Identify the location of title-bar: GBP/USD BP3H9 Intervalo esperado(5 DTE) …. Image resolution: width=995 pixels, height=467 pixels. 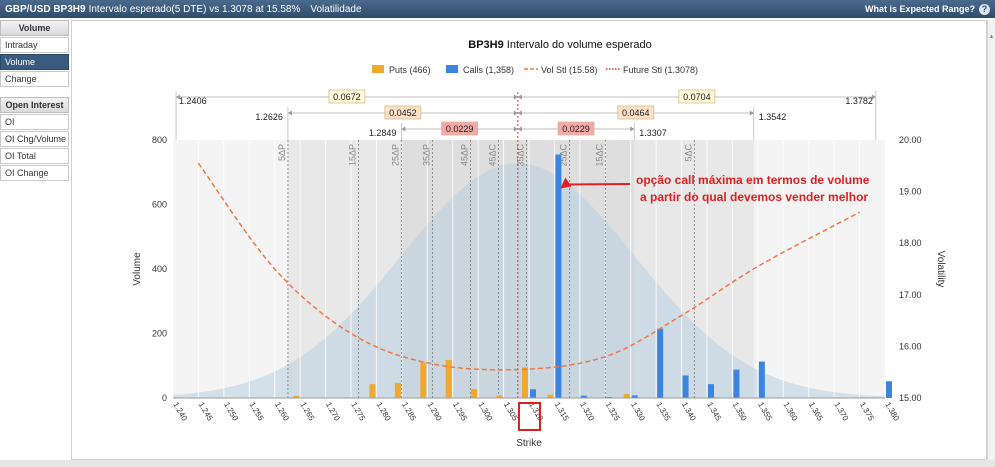
(497, 9).